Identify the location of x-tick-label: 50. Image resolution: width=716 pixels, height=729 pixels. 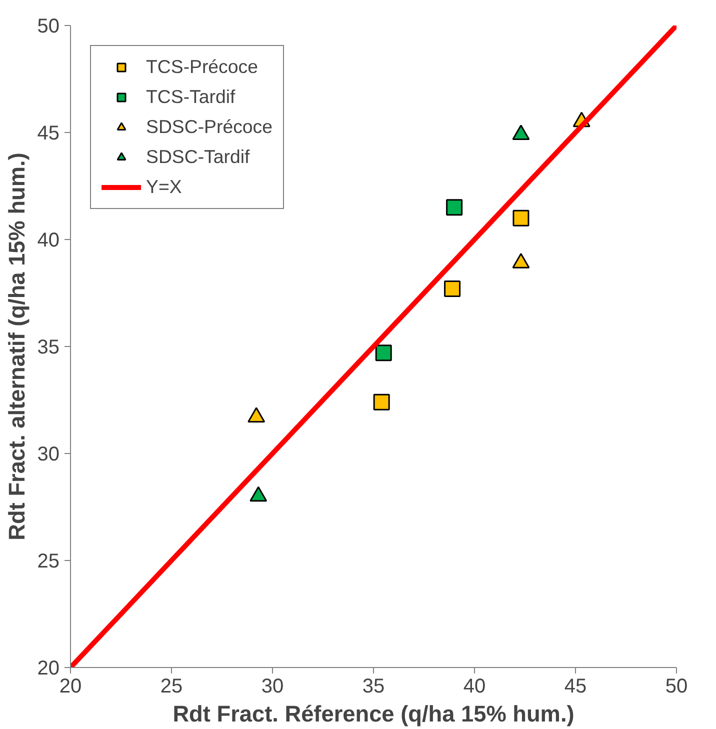
(676, 687).